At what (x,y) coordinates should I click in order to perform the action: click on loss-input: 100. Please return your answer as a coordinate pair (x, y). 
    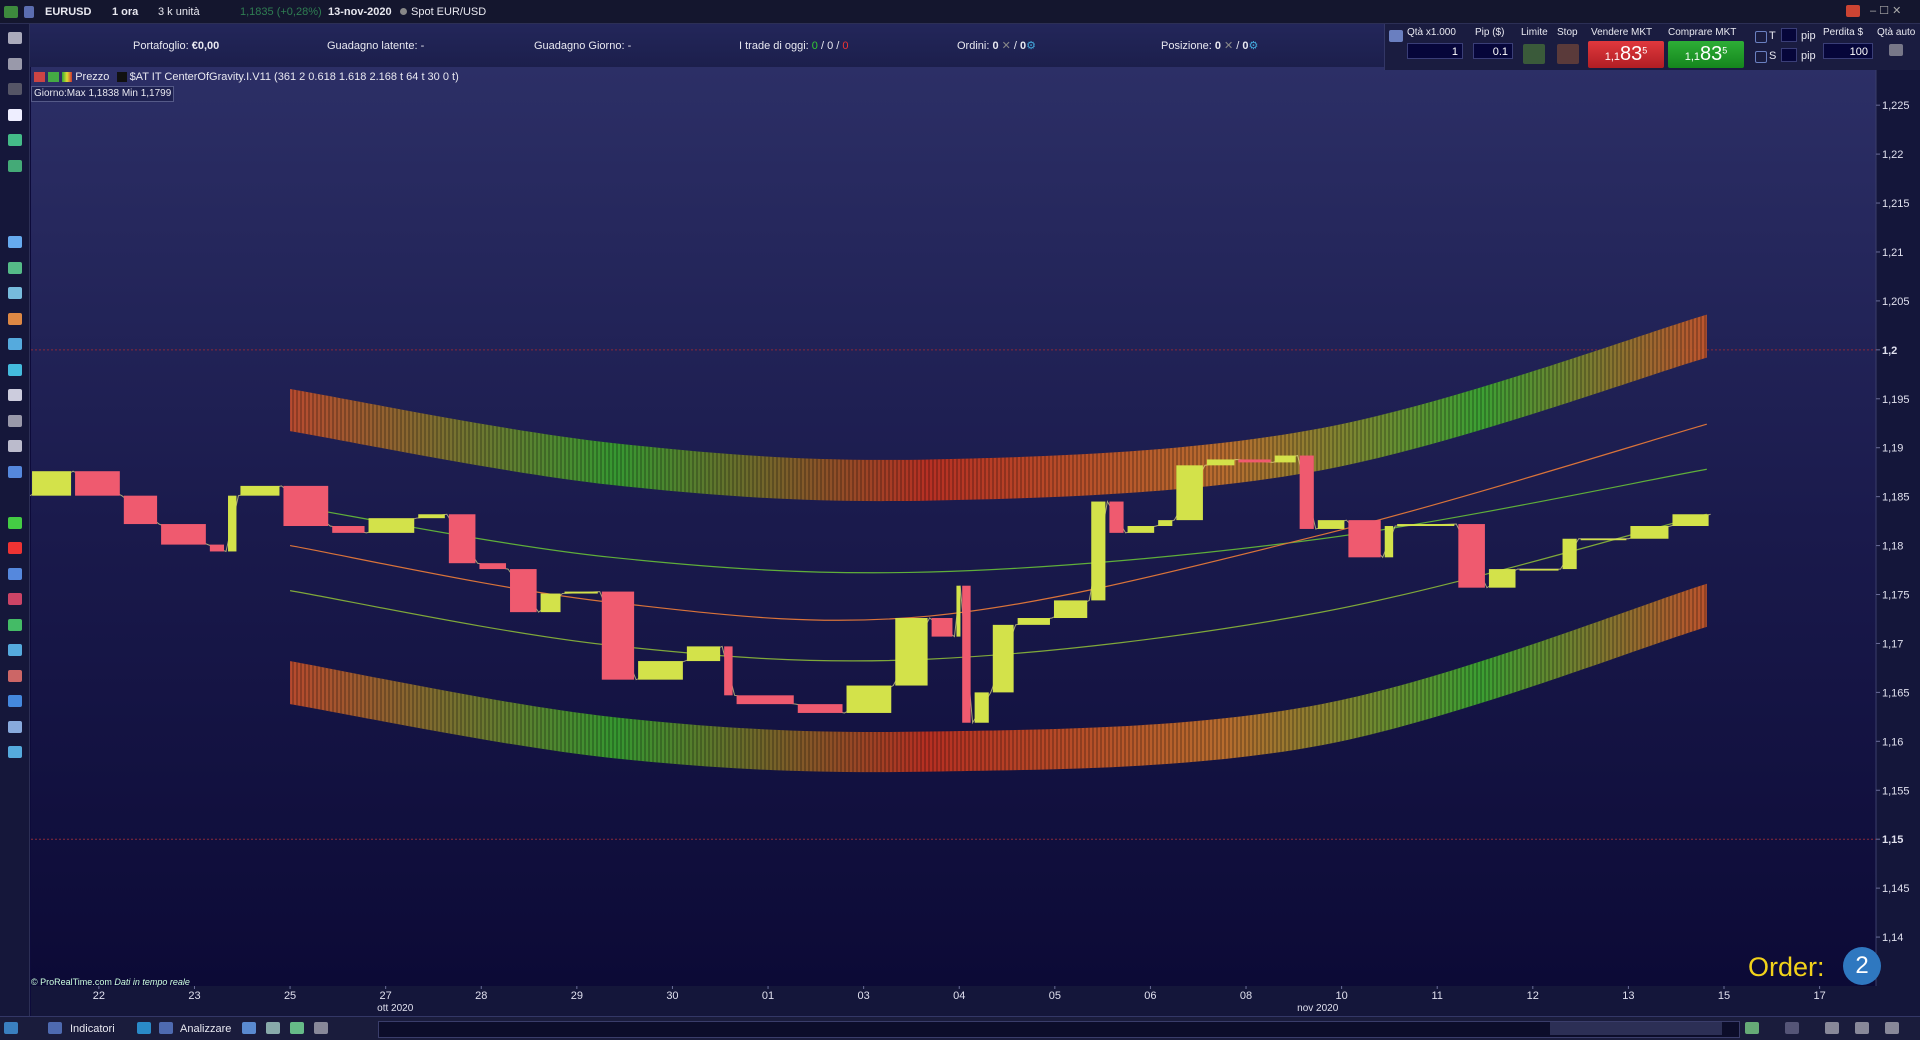
    Looking at the image, I should click on (1848, 51).